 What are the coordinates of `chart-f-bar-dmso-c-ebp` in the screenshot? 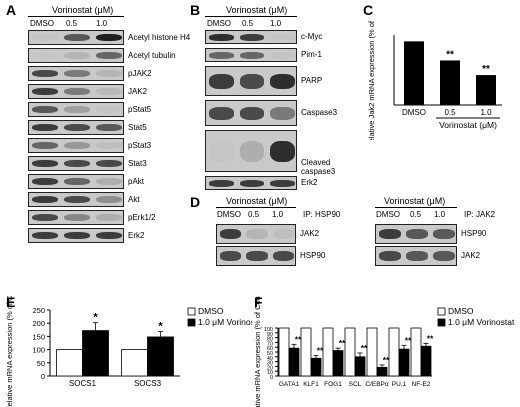 It's located at (372, 352).